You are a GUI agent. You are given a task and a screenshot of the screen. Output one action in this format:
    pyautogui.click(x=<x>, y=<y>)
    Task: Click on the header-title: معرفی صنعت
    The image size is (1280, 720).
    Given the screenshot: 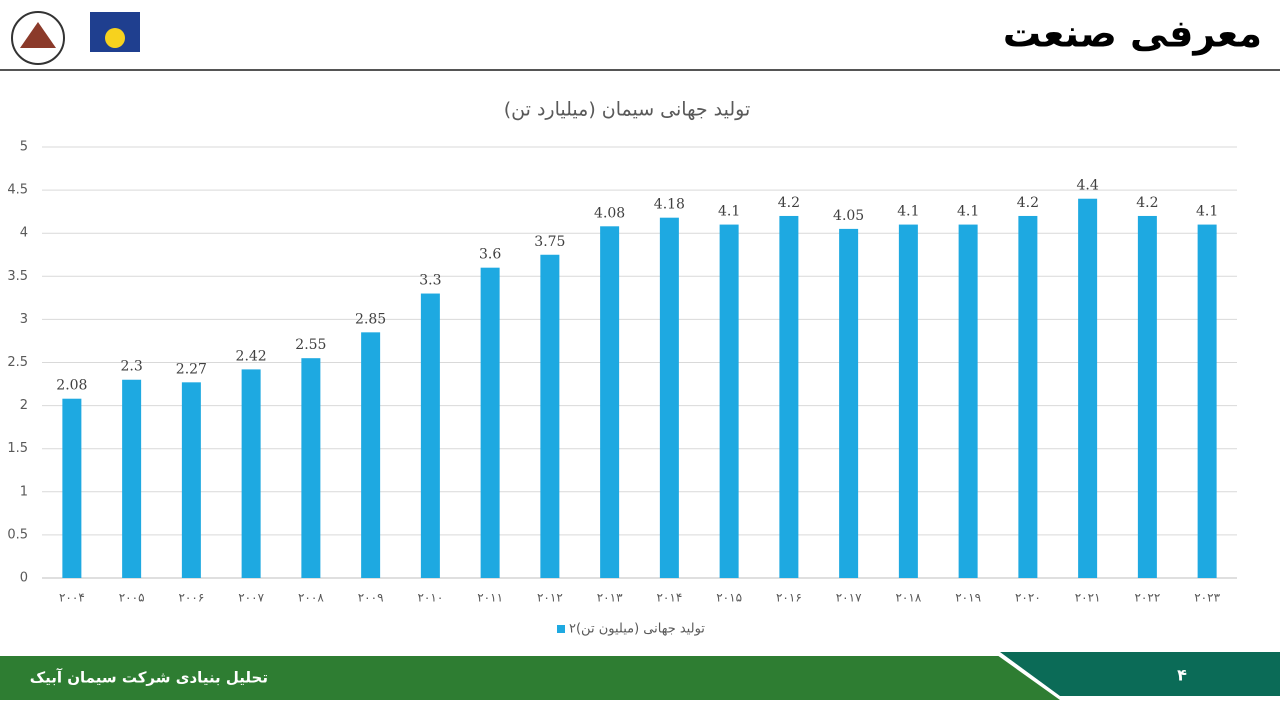 What is the action you would take?
    pyautogui.click(x=1132, y=34)
    